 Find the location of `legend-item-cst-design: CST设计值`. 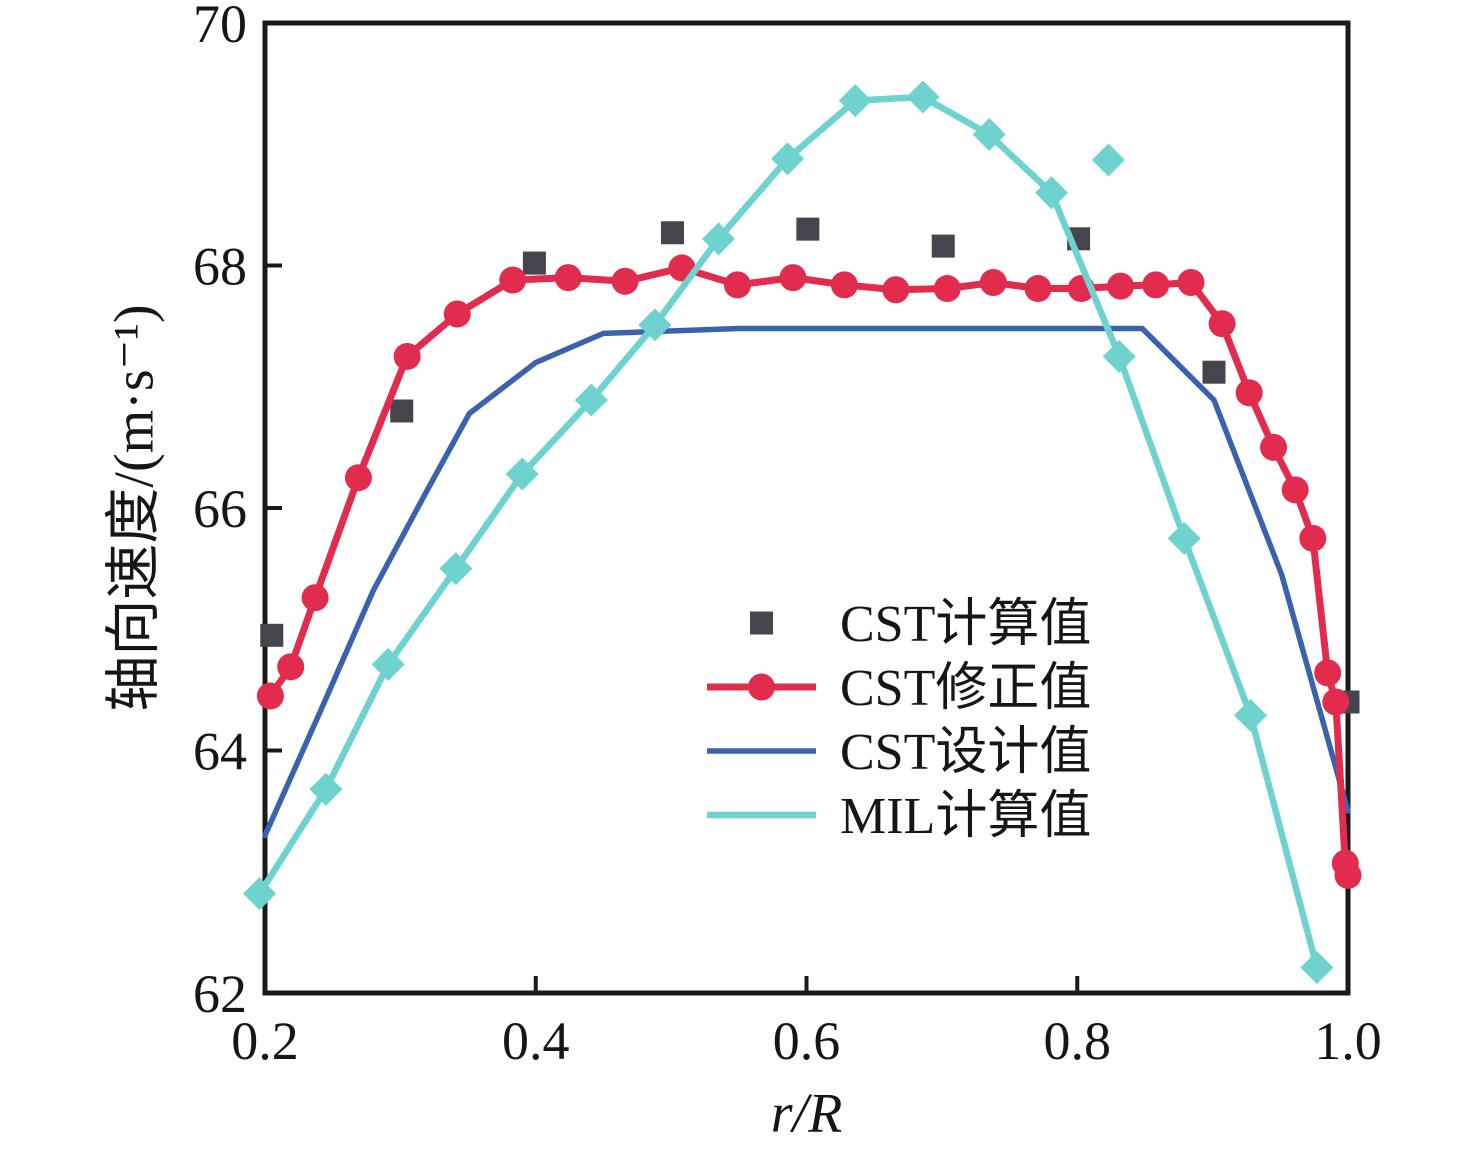

legend-item-cst-design: CST设计值 is located at coordinates (899, 752).